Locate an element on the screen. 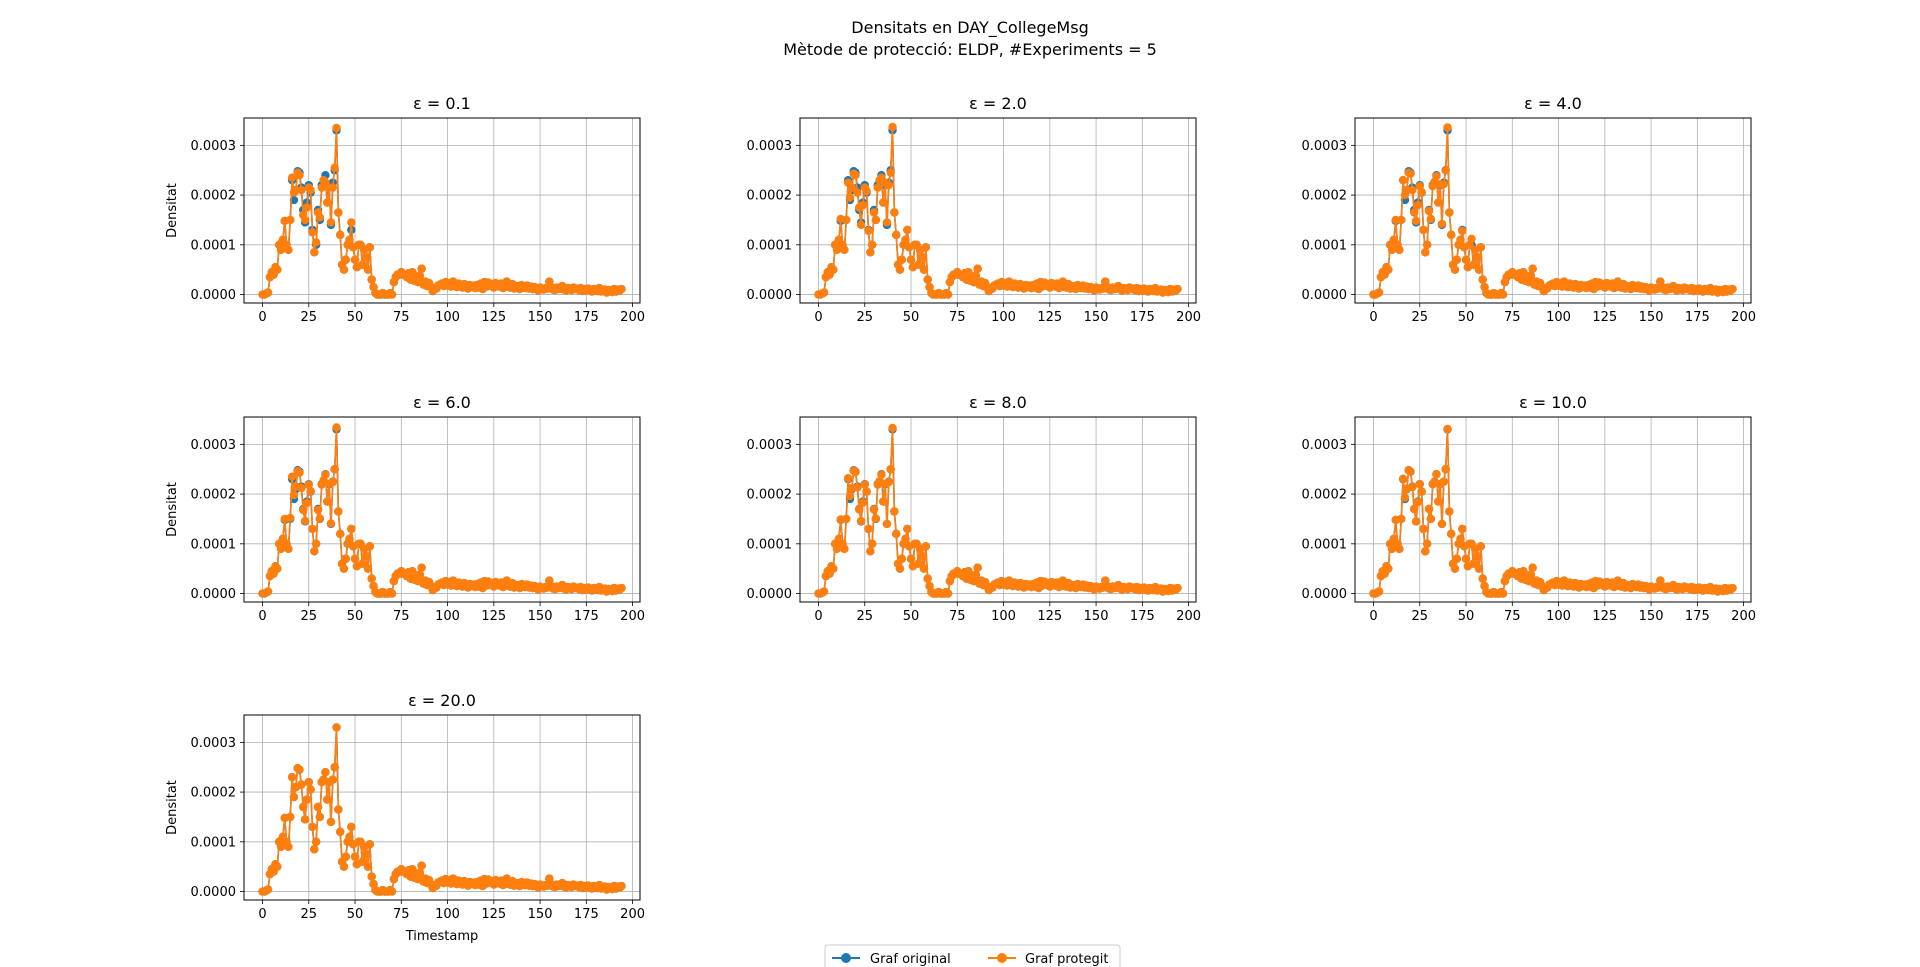 The height and width of the screenshot is (967, 1920). y-tick-label: 0.0003 is located at coordinates (1325, 445).